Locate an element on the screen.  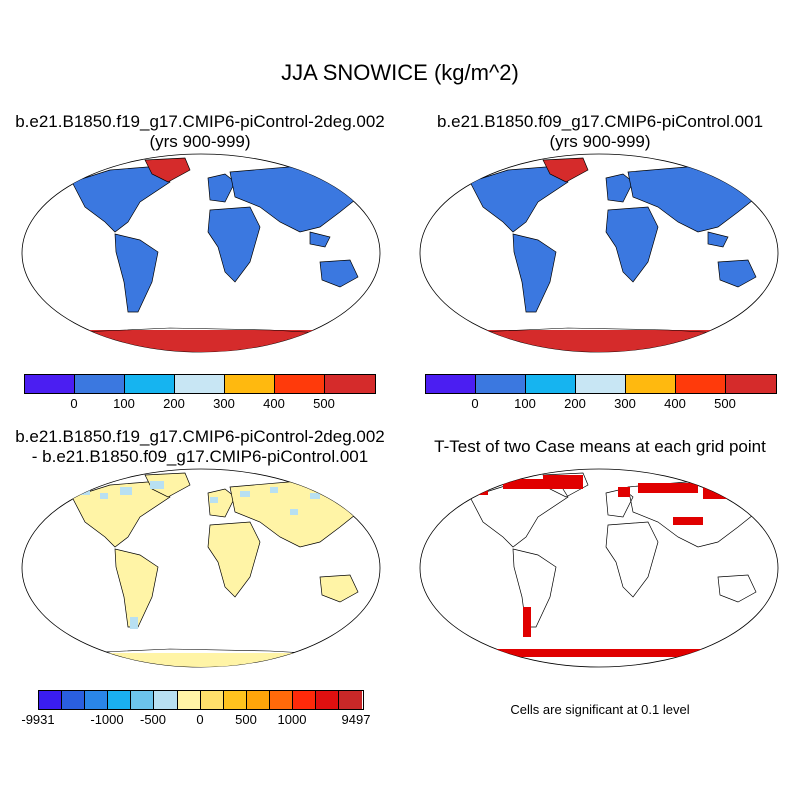
colorbar-diff is located at coordinates (201, 700).